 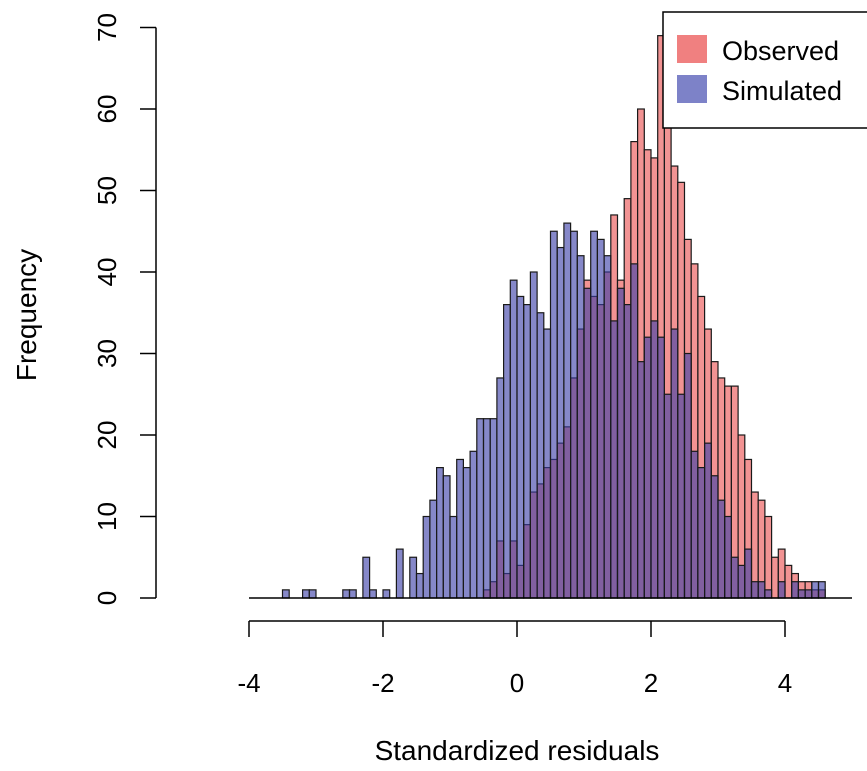 I want to click on y-tick-label: 40, so click(x=107, y=272).